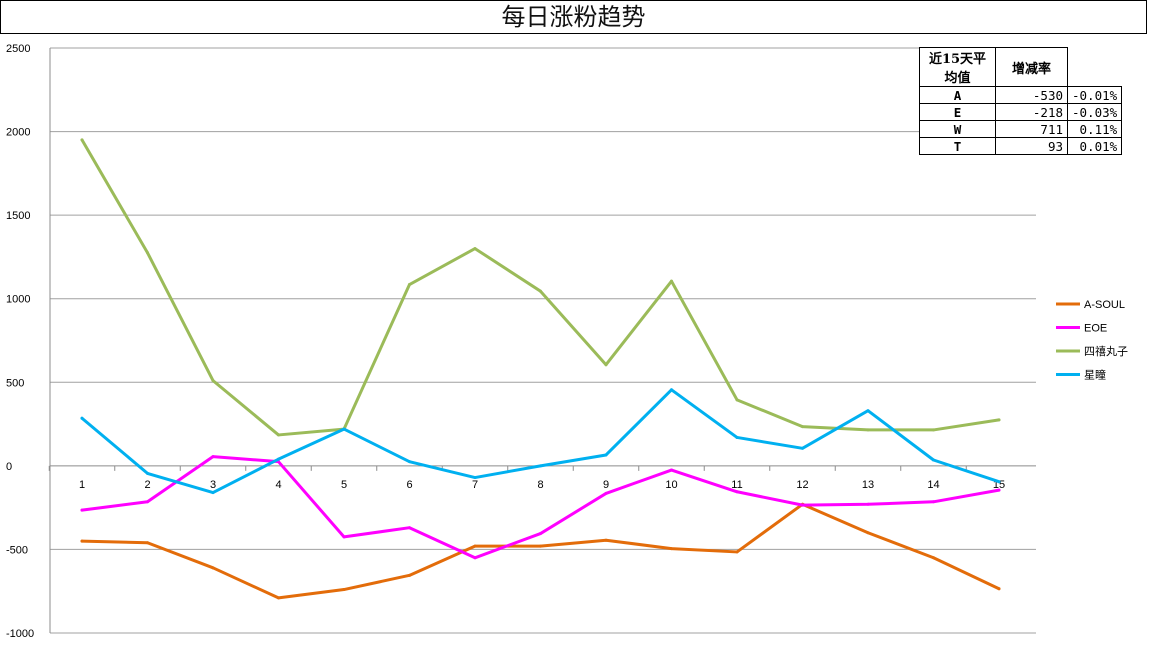  I want to click on stats-header-row: 近15天平均值 增减率, so click(1020, 67).